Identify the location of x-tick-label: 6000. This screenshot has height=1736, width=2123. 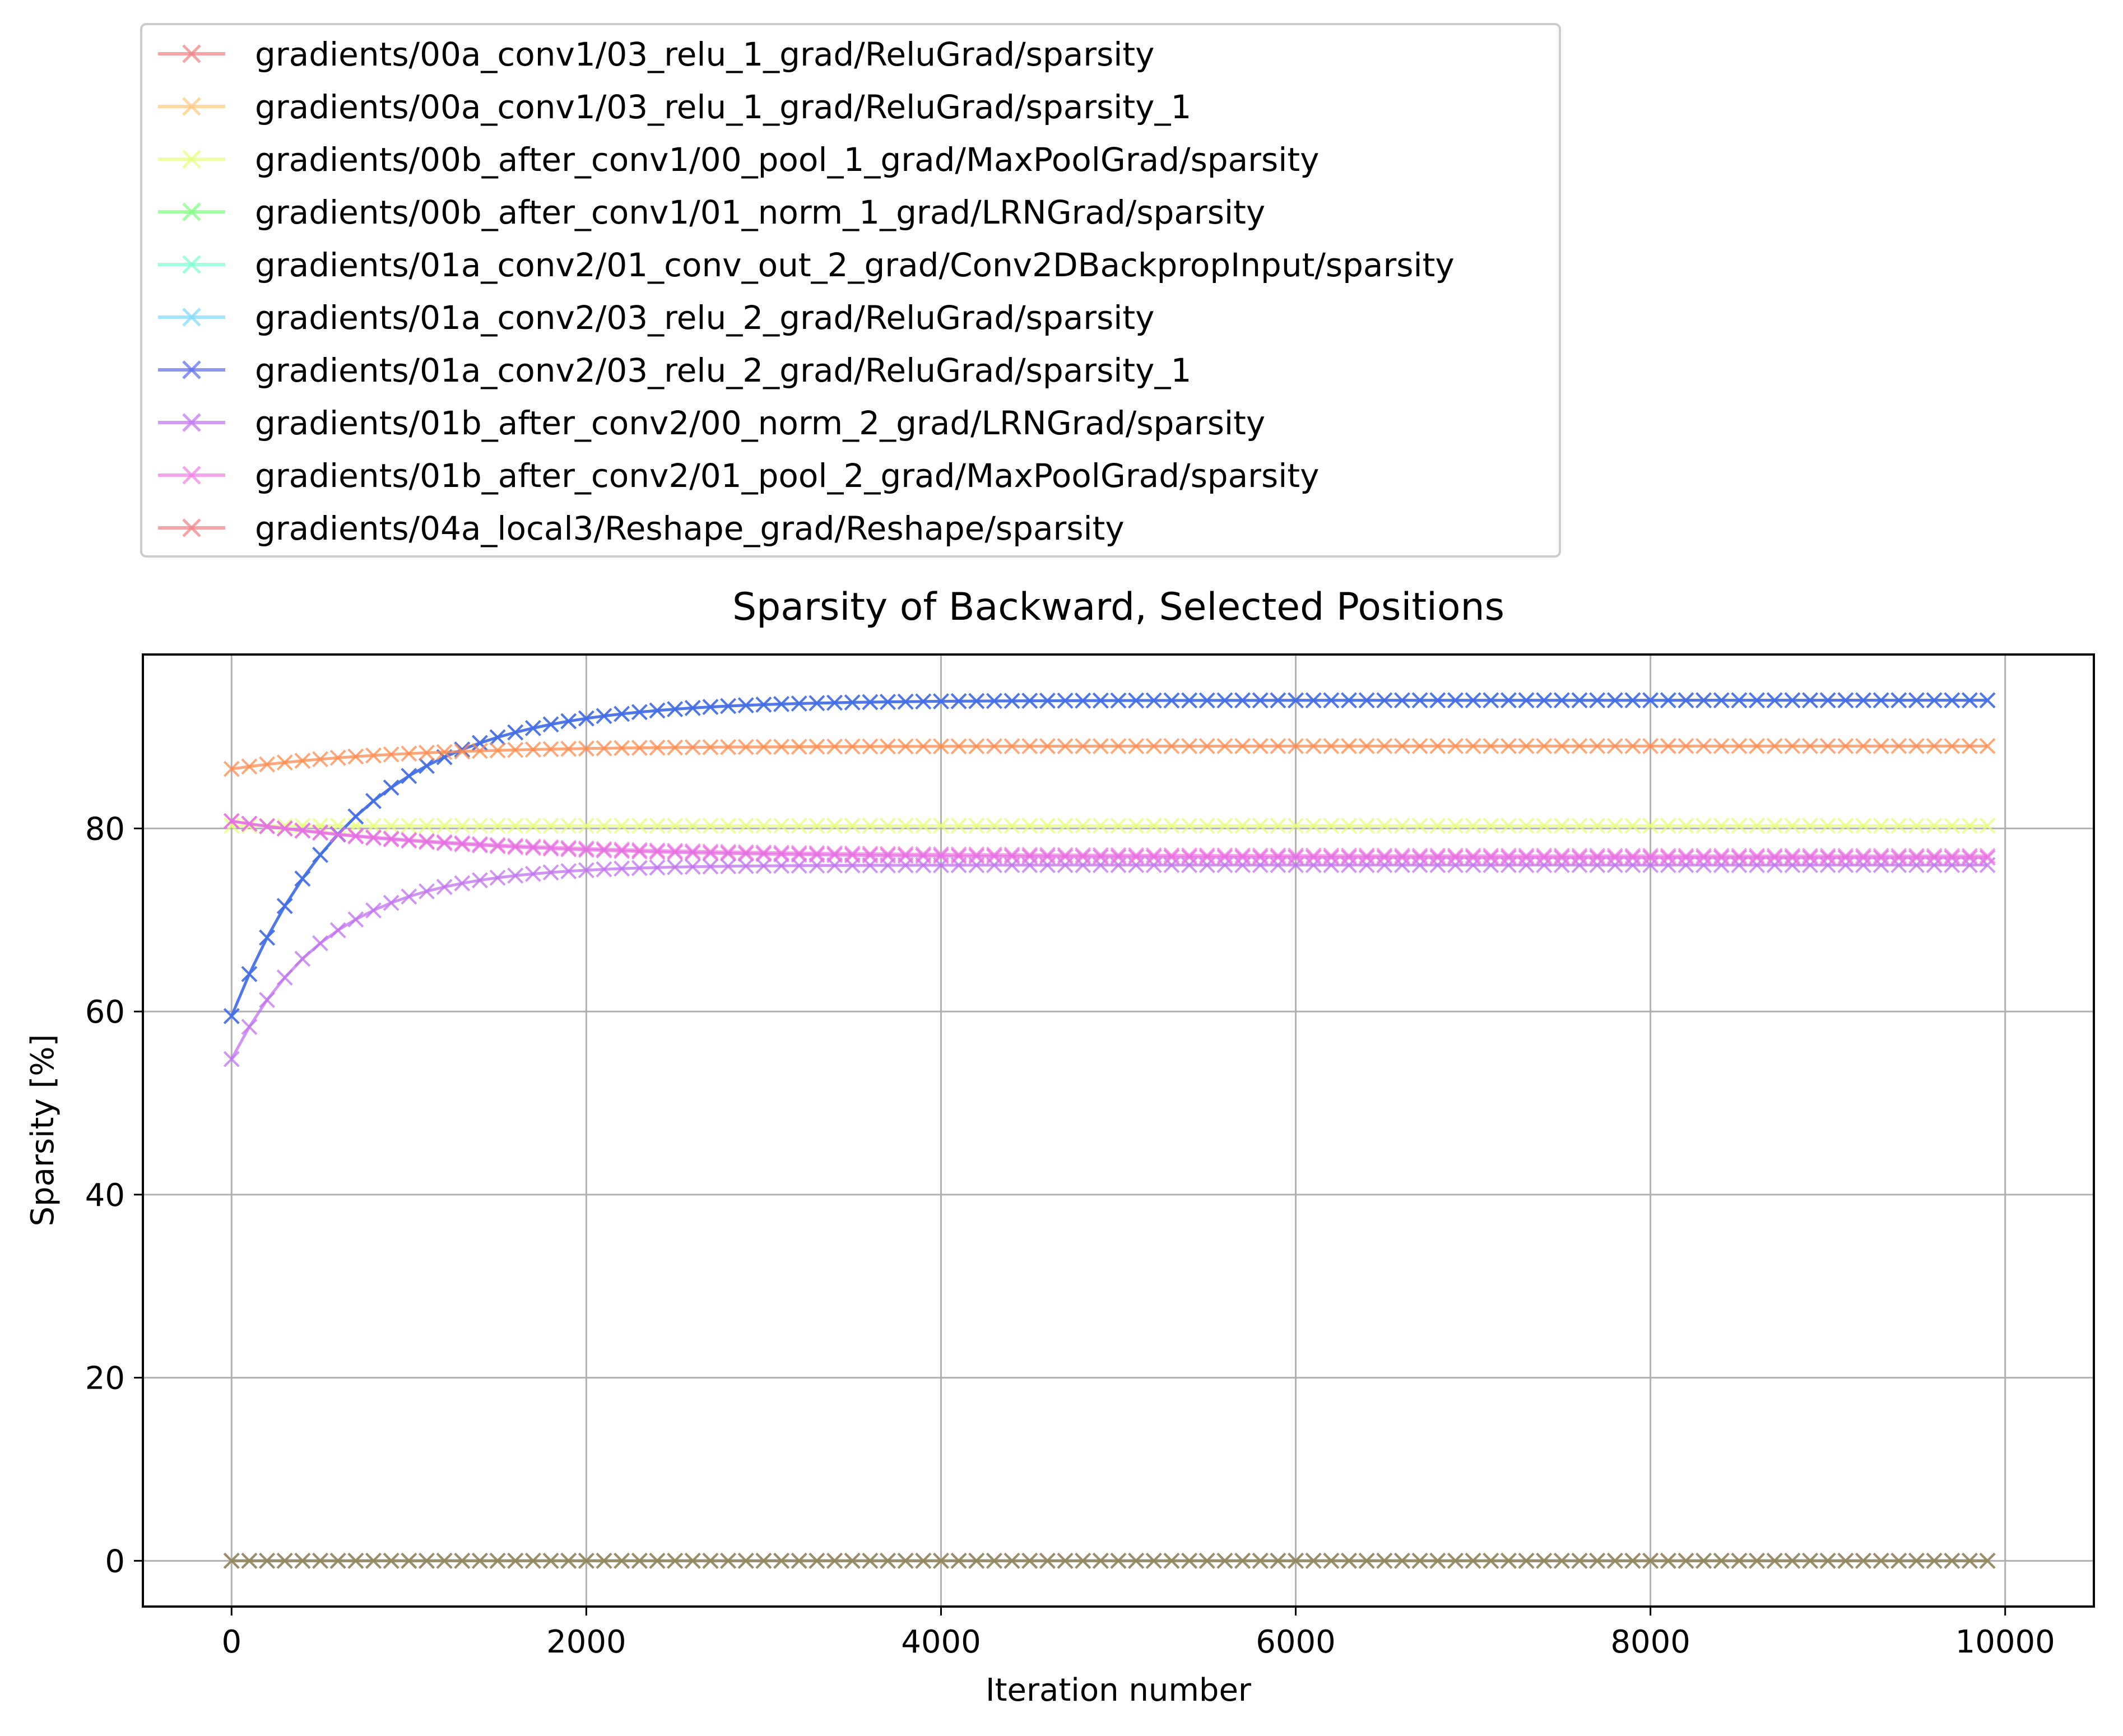
(1296, 1642).